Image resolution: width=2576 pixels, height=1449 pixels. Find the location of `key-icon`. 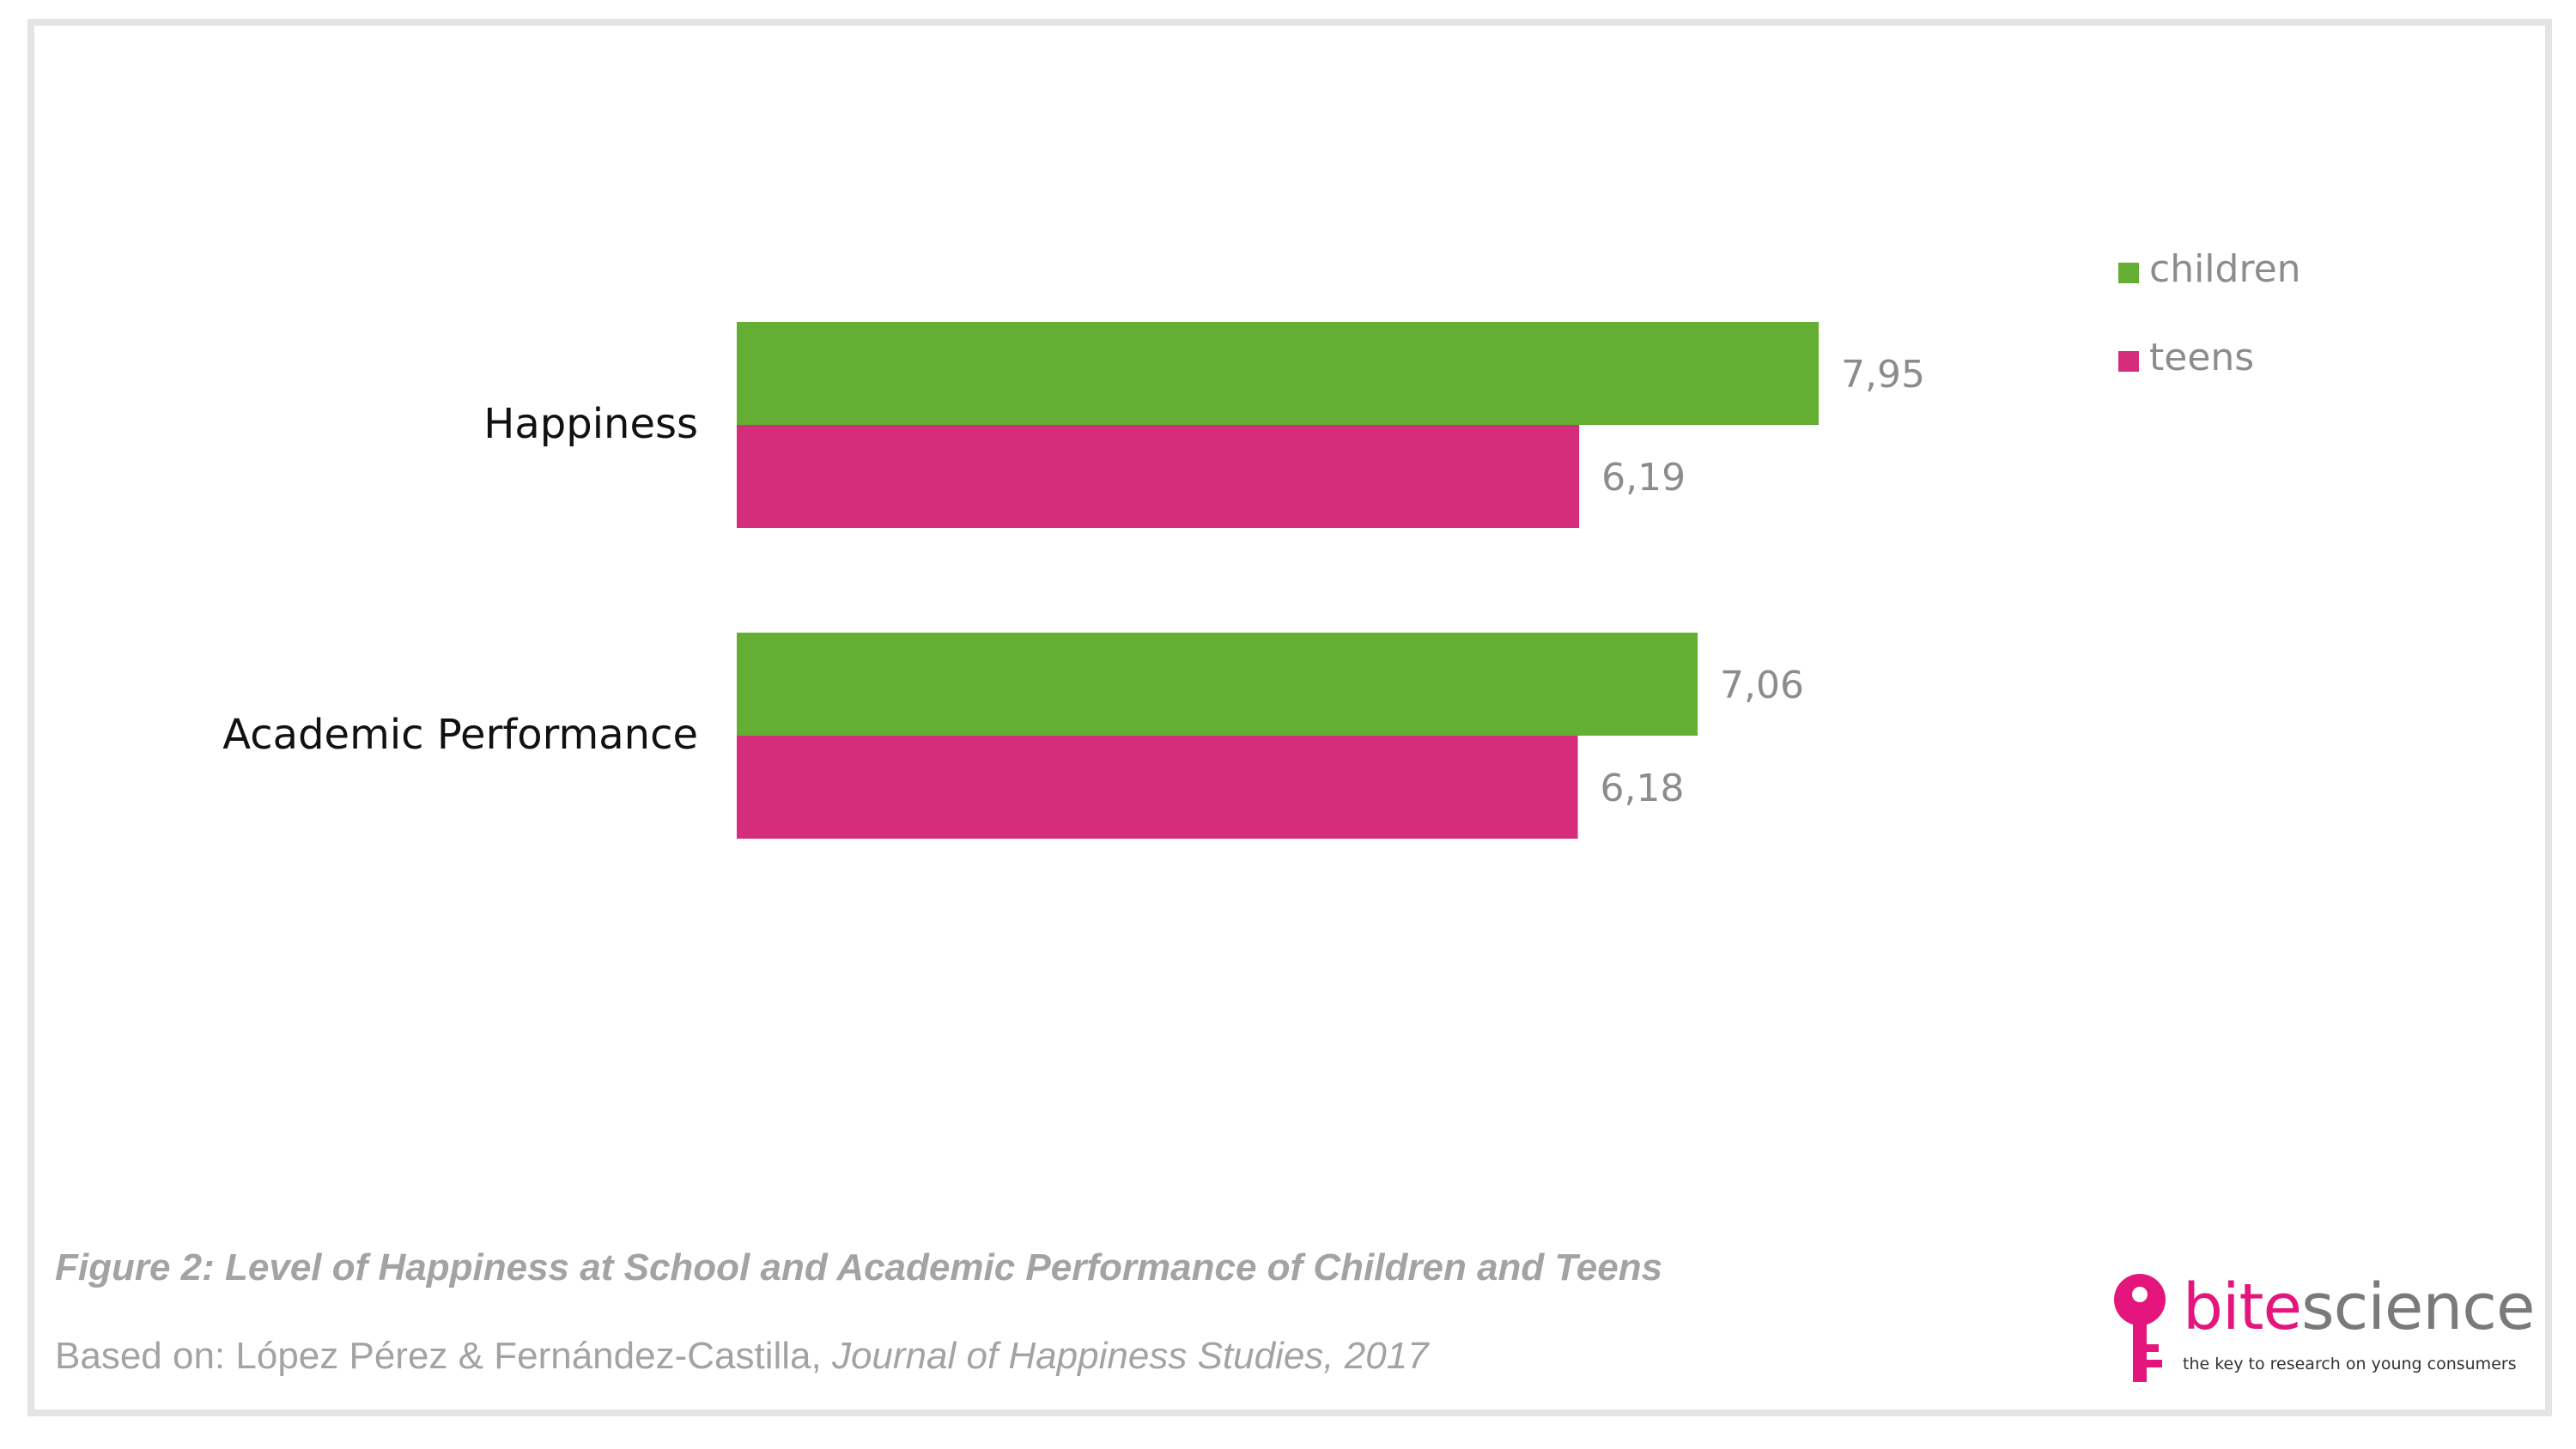

key-icon is located at coordinates (2140, 1328).